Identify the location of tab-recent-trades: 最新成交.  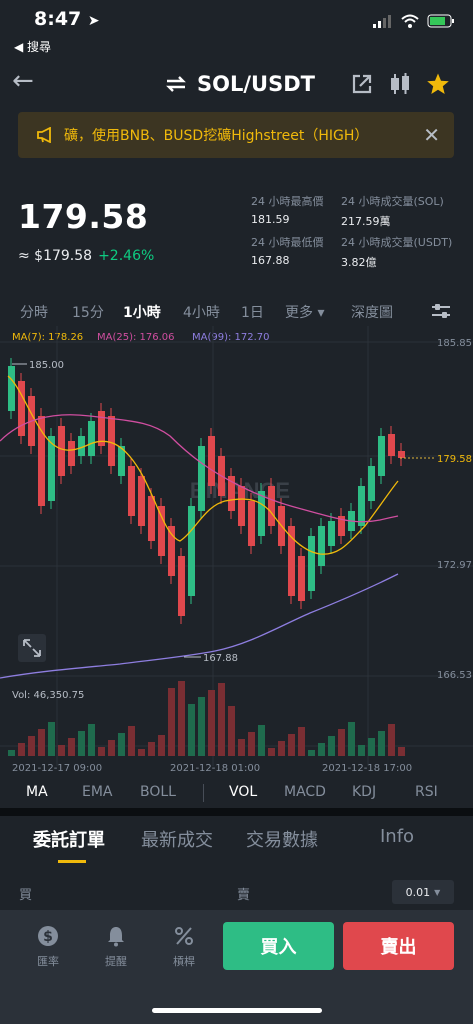
(177, 840).